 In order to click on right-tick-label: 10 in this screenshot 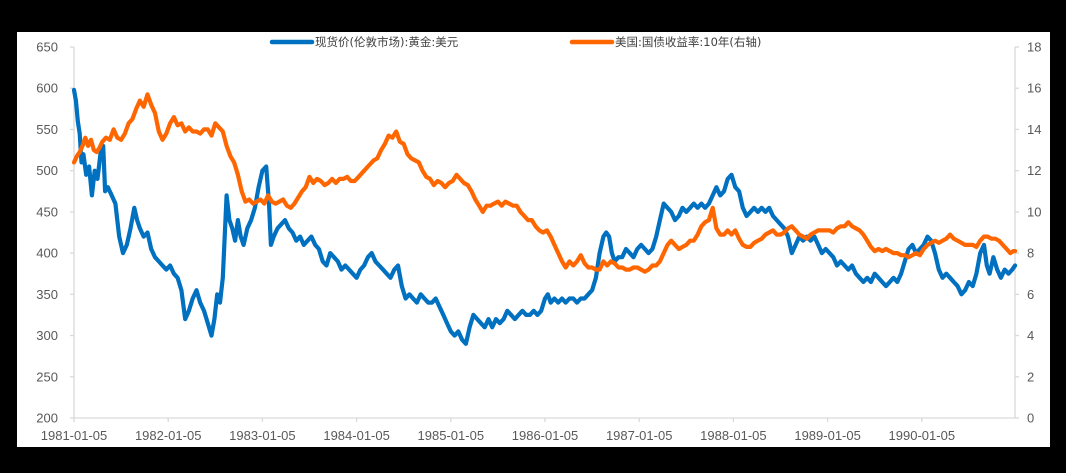, I will do `click(1034, 211)`.